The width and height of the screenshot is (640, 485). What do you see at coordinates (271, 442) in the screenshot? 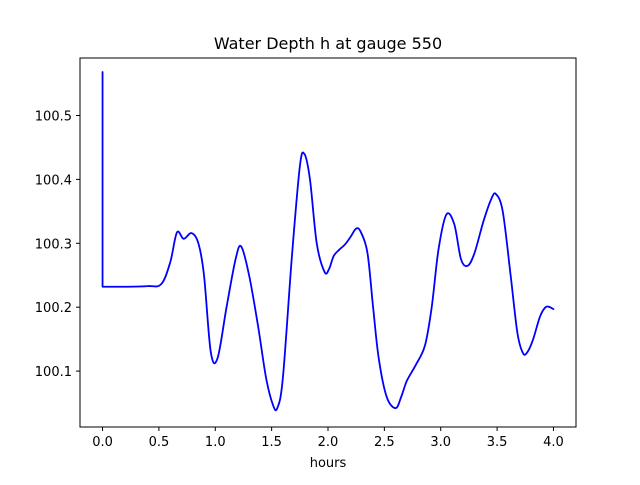
I see `x-tick-label: 1.5` at bounding box center [271, 442].